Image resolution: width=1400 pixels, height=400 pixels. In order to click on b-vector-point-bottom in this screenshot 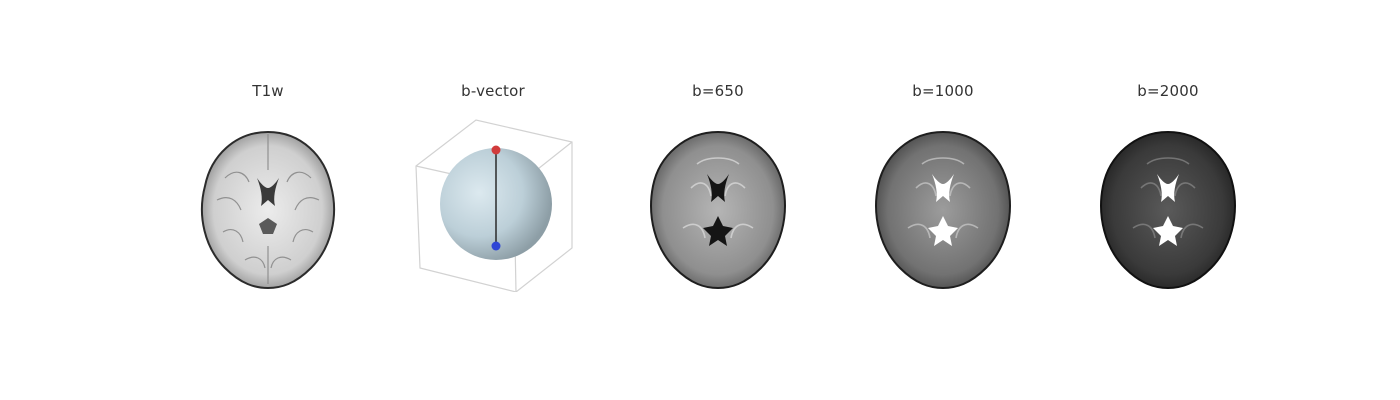, I will do `click(496, 246)`.